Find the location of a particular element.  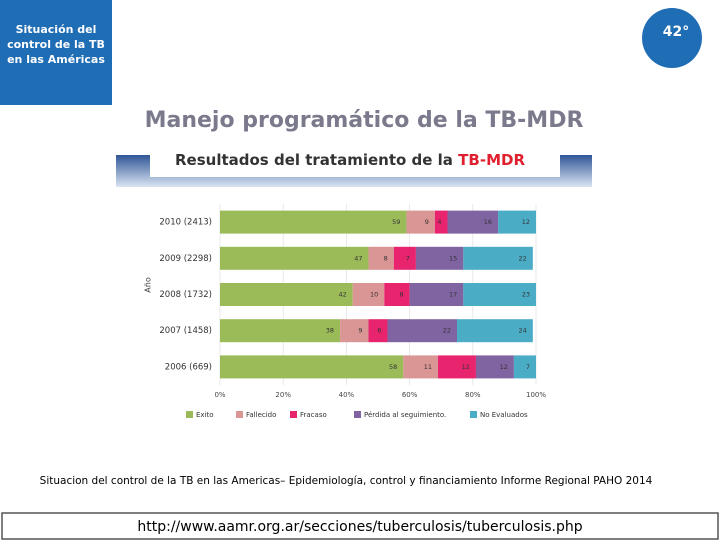

data-label: 17 is located at coordinates (453, 295).